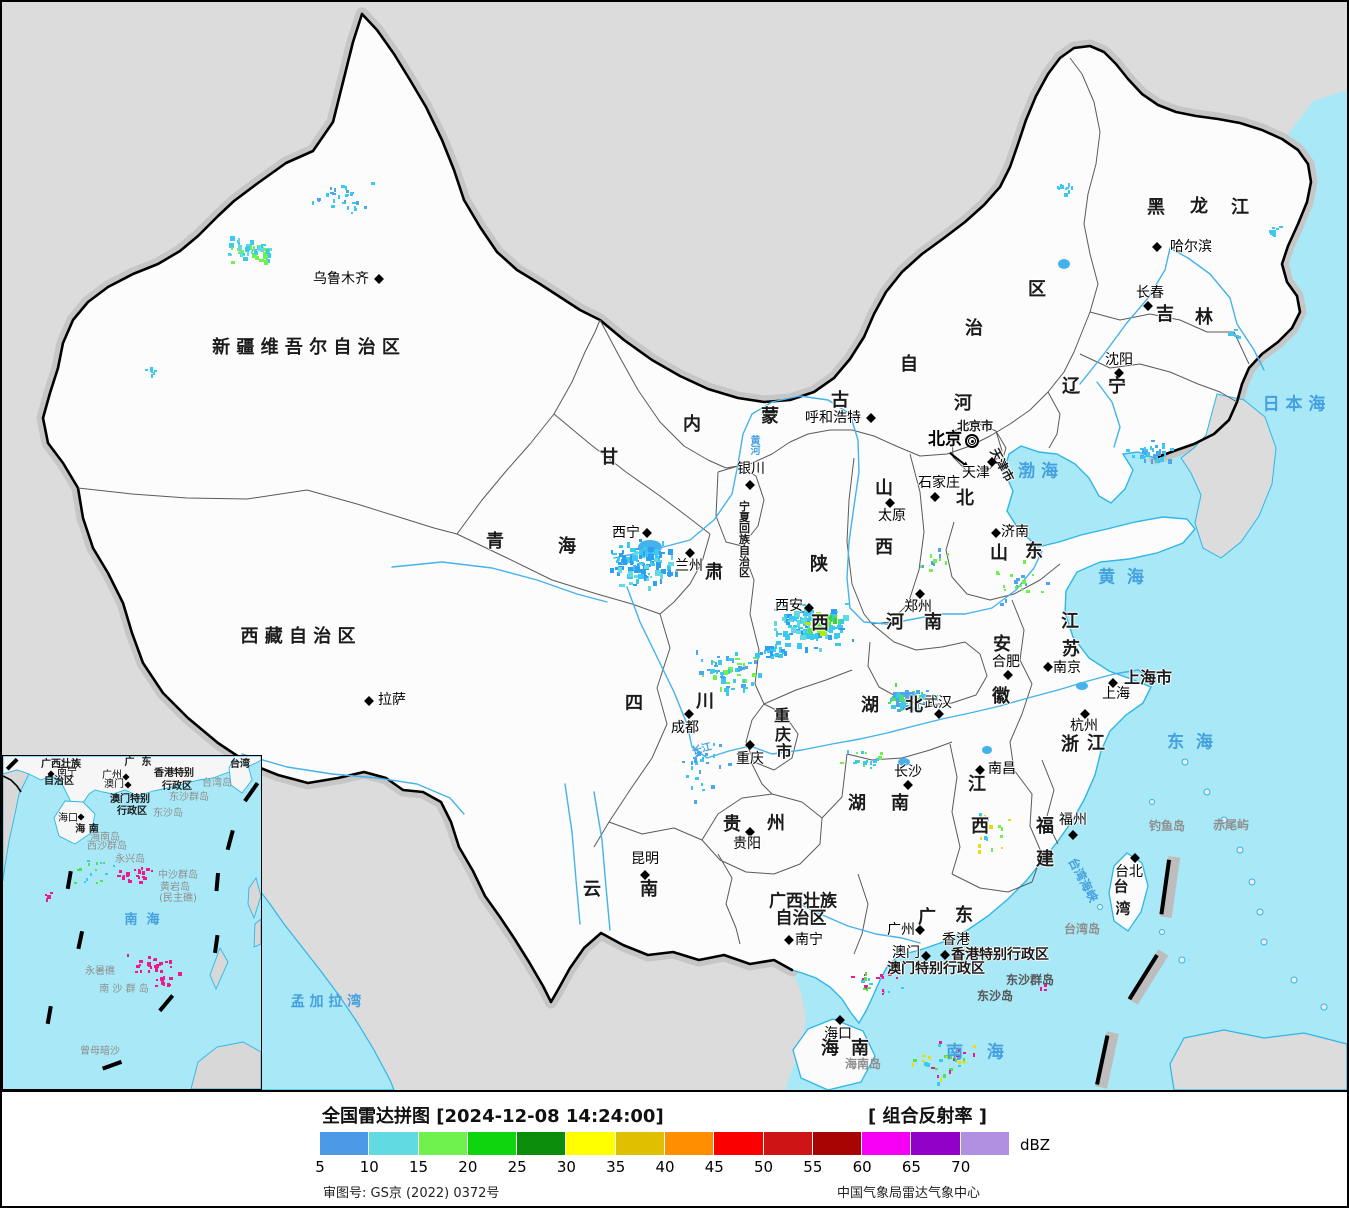  Describe the element at coordinates (965, 498) in the screenshot. I see `province-label: 北` at that location.